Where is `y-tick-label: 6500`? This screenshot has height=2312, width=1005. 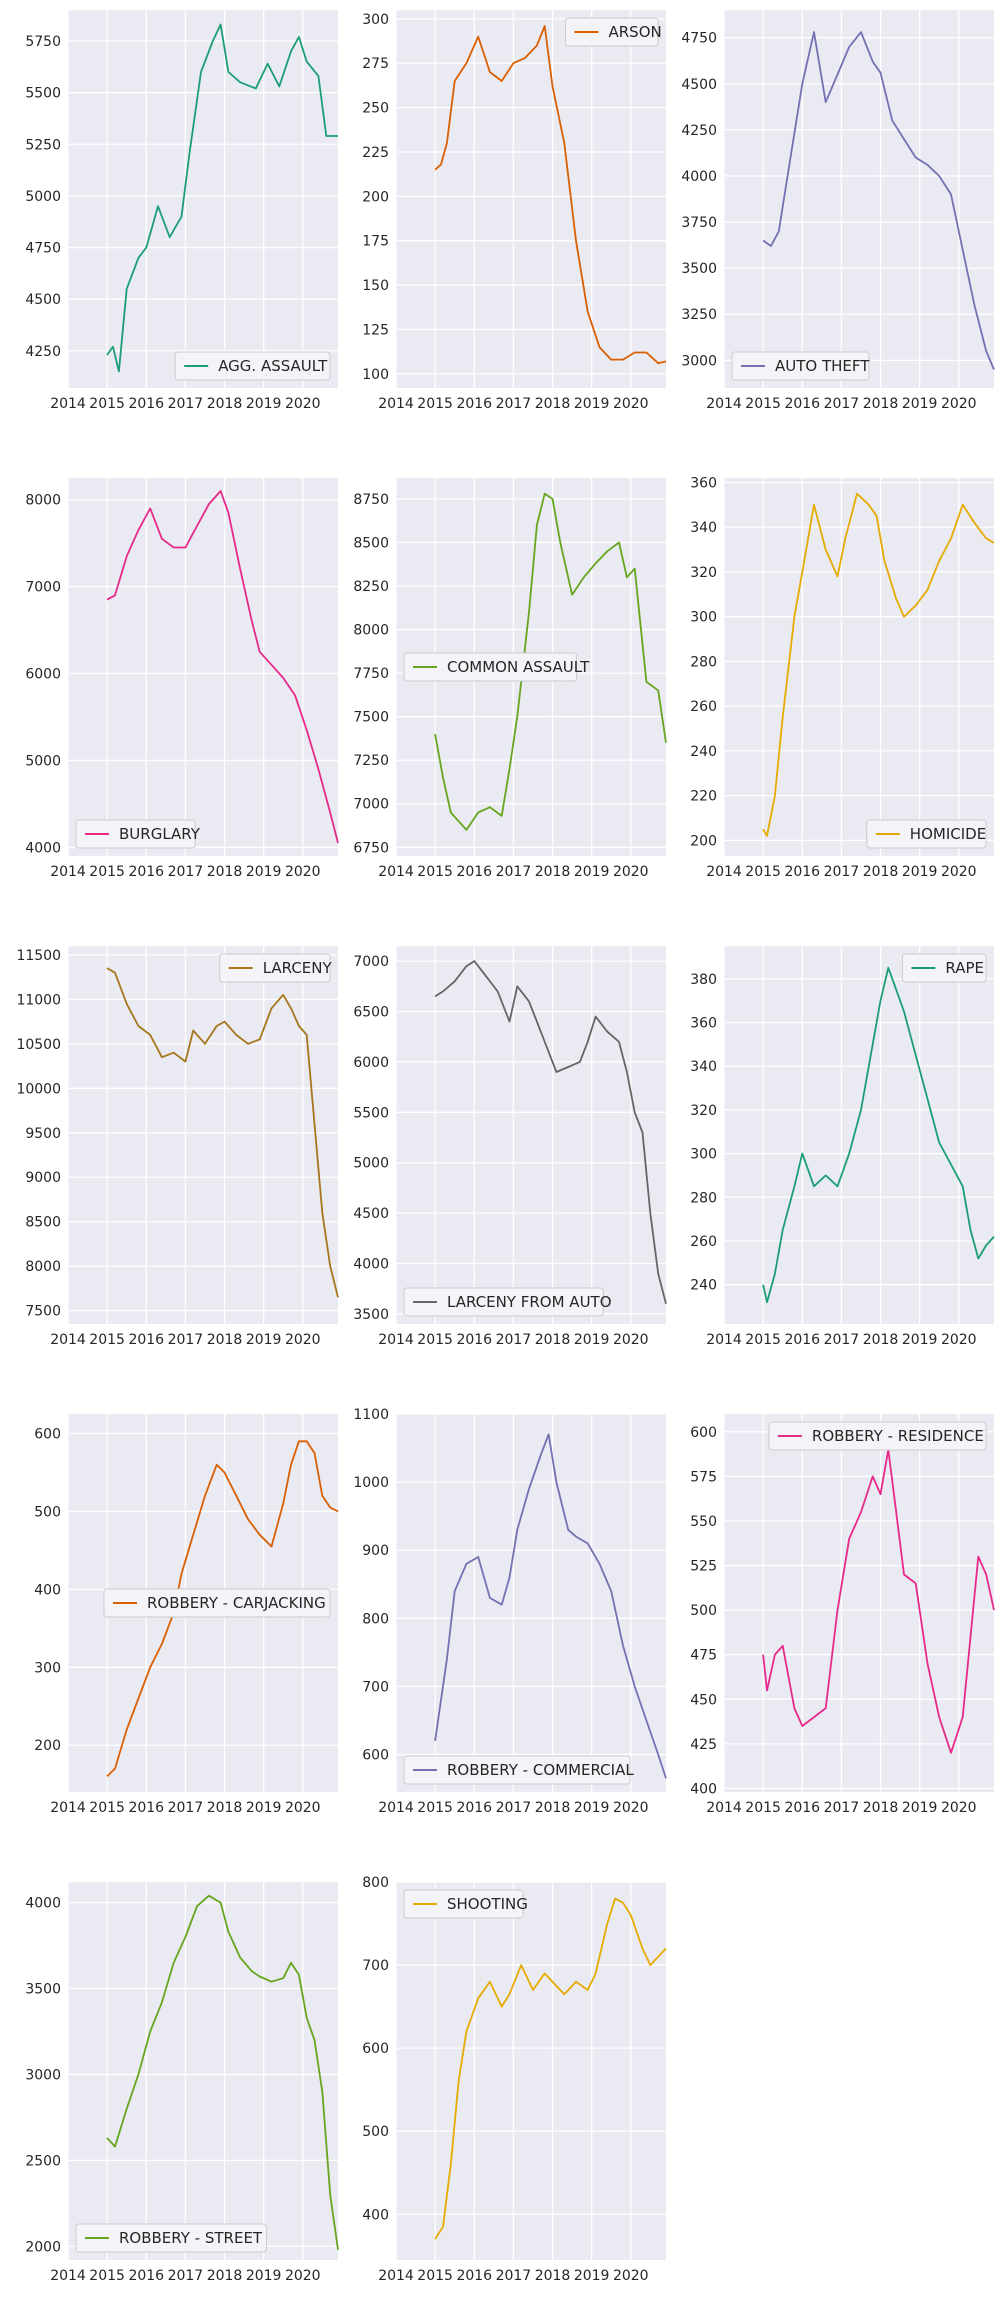 y-tick-label: 6500 is located at coordinates (371, 1013).